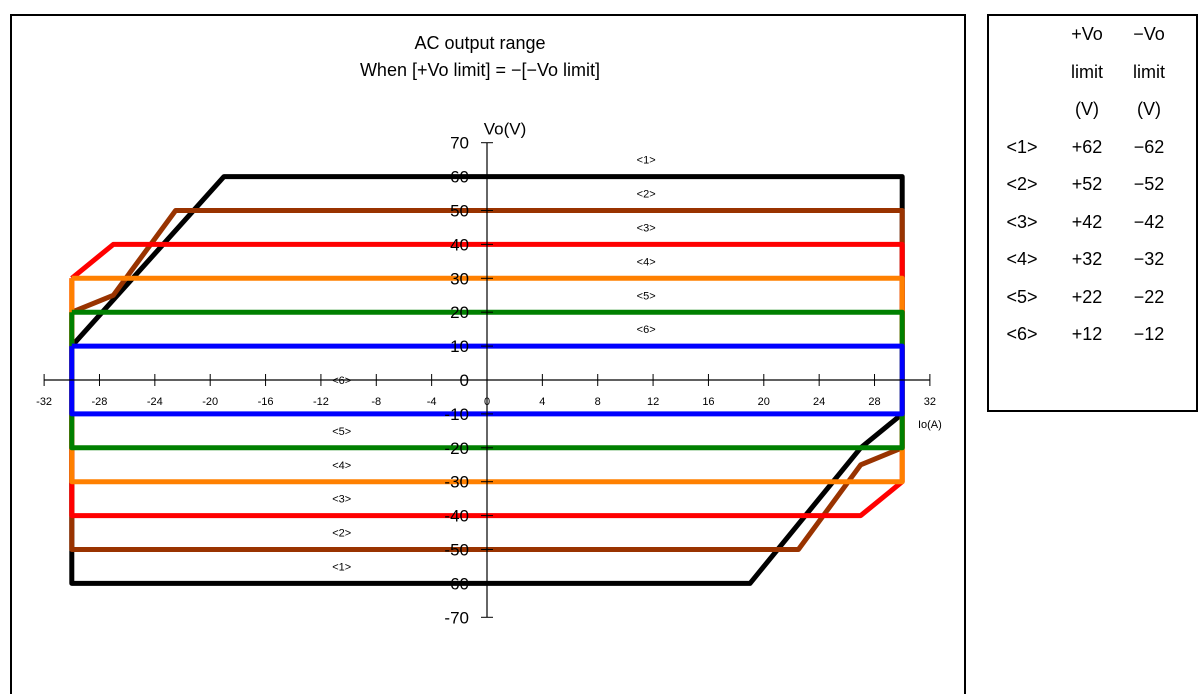 This screenshot has width=1202, height=694. What do you see at coordinates (459, 143) in the screenshot?
I see `y-tick-label: 70` at bounding box center [459, 143].